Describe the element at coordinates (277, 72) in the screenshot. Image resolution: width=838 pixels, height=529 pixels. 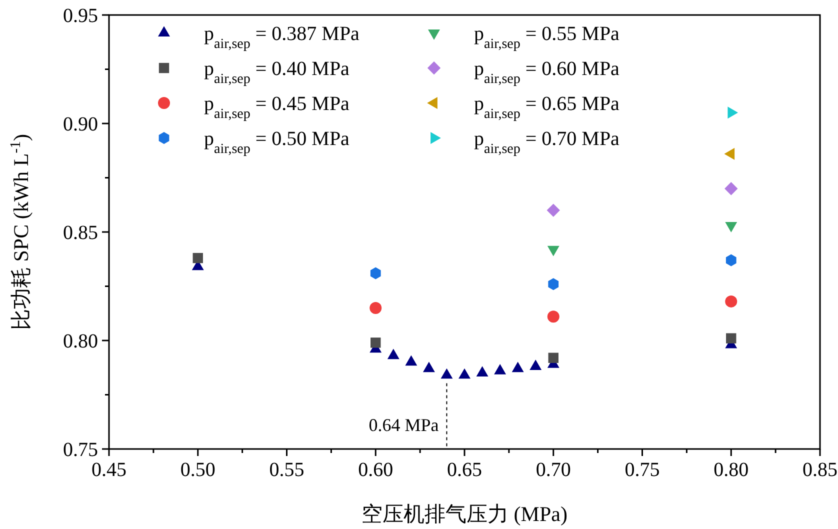
I see `legend-label: p$_{air,sep}$ = 0.40 MPa` at that location.